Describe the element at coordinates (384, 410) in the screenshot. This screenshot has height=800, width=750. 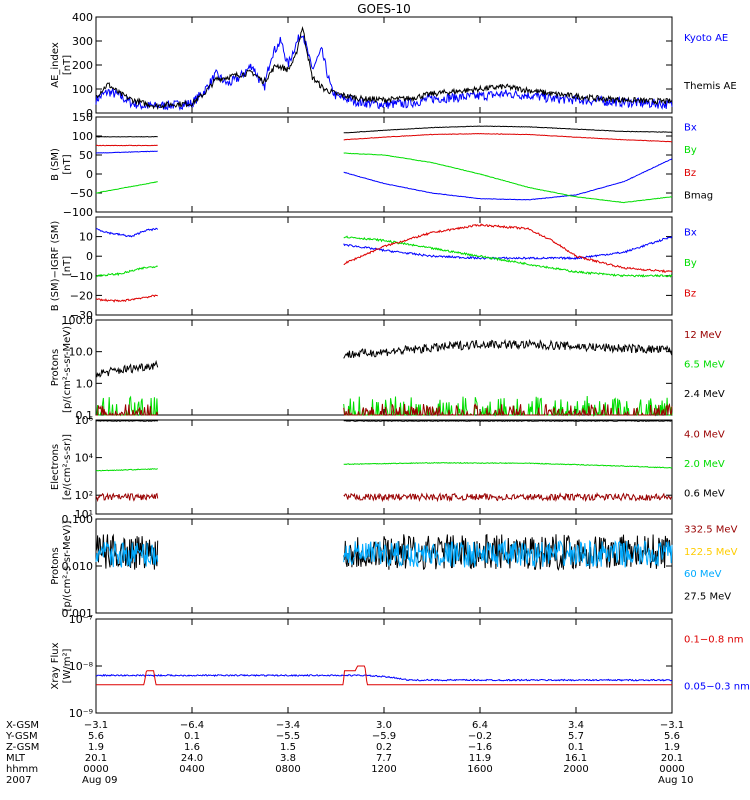
I see `series-line-12-MeV` at that location.